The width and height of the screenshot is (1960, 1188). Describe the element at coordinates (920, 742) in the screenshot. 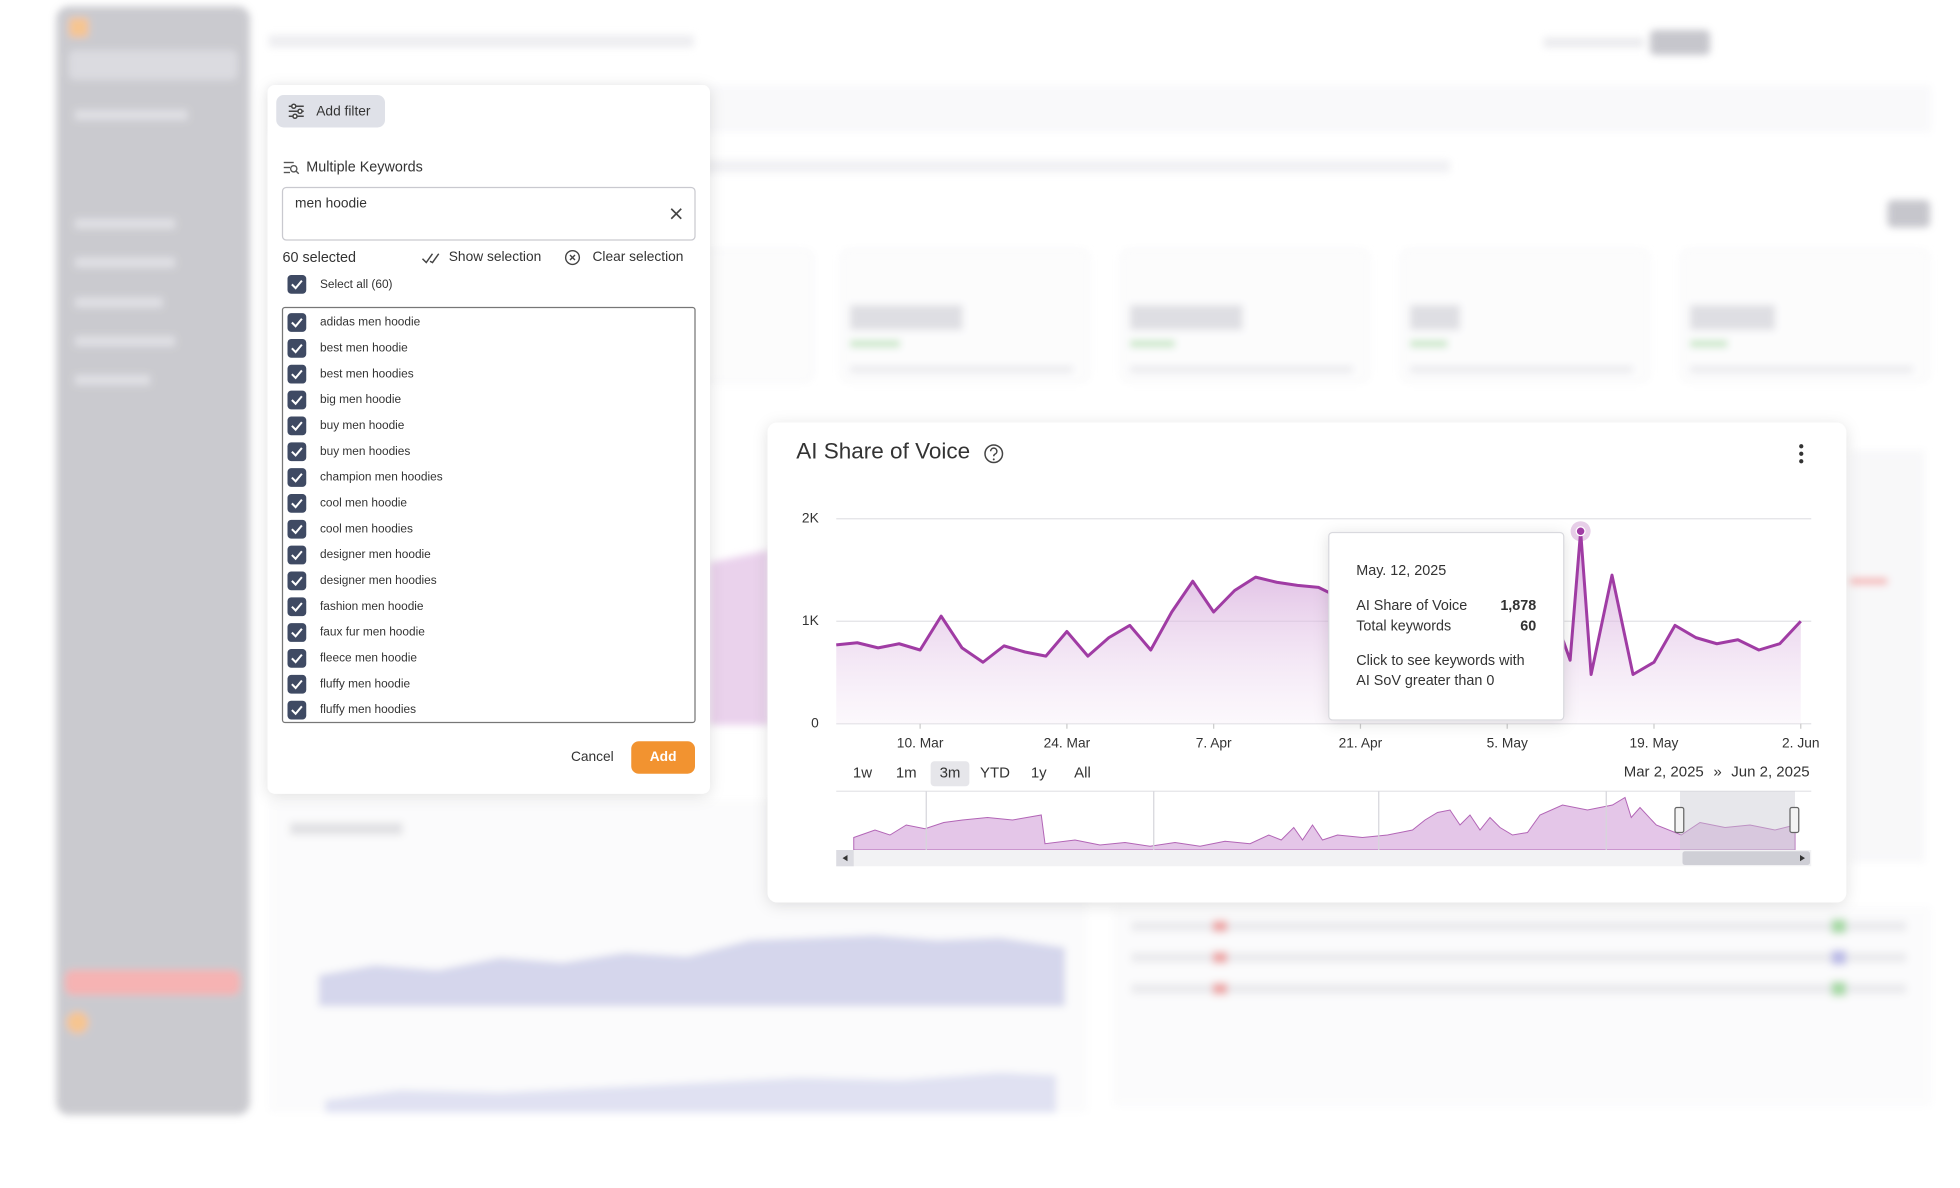

I see `x-tick-label: 10. Mar` at that location.